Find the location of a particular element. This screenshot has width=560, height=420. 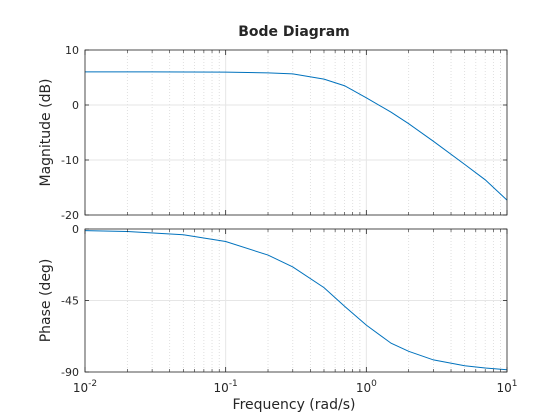

x-tick-label: 10⁻¹ is located at coordinates (226, 387).